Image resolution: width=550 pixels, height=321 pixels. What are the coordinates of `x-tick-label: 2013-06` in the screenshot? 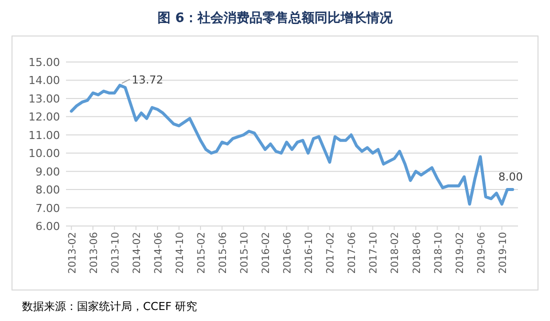 It's located at (94, 253).